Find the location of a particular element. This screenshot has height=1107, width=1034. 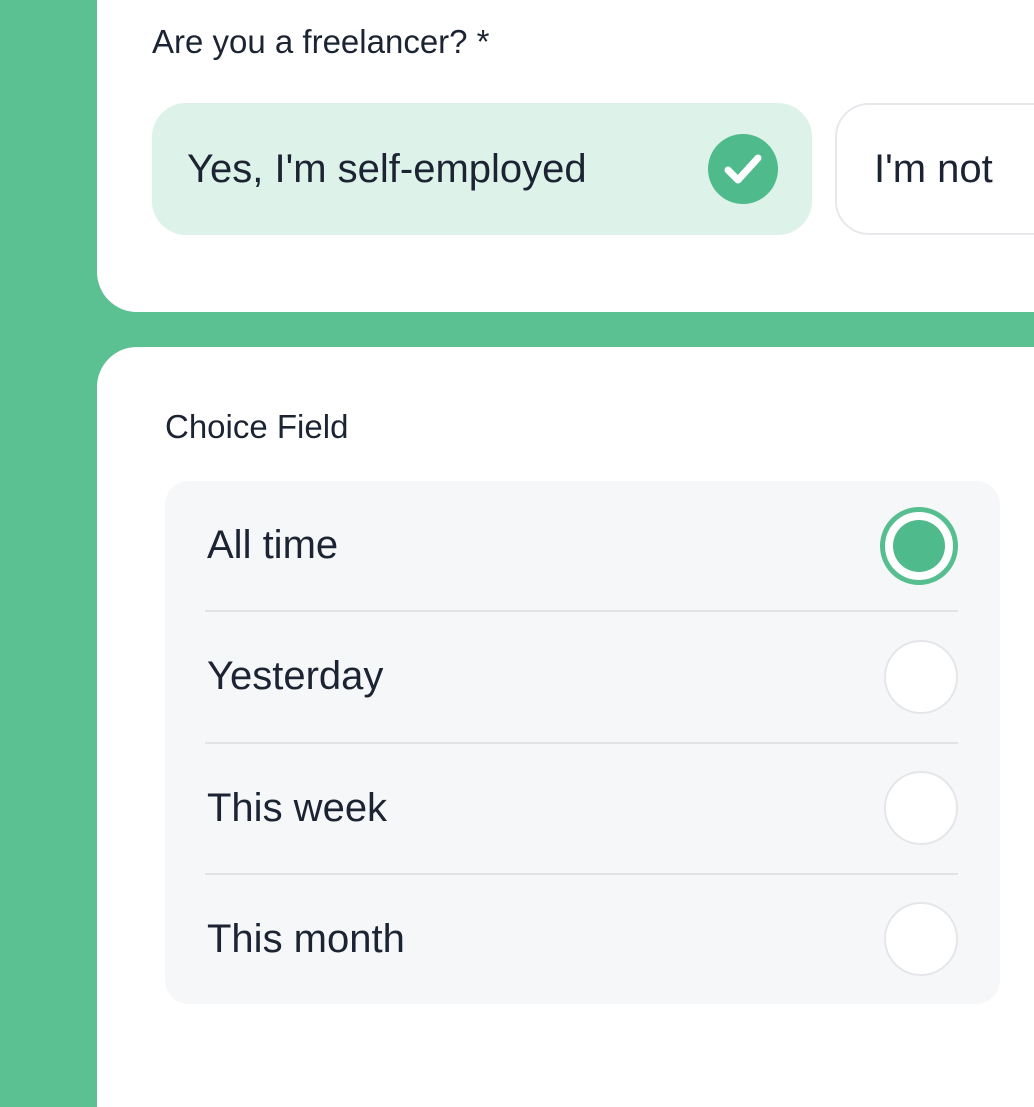

choice-option-this-month: This month is located at coordinates (582, 939).